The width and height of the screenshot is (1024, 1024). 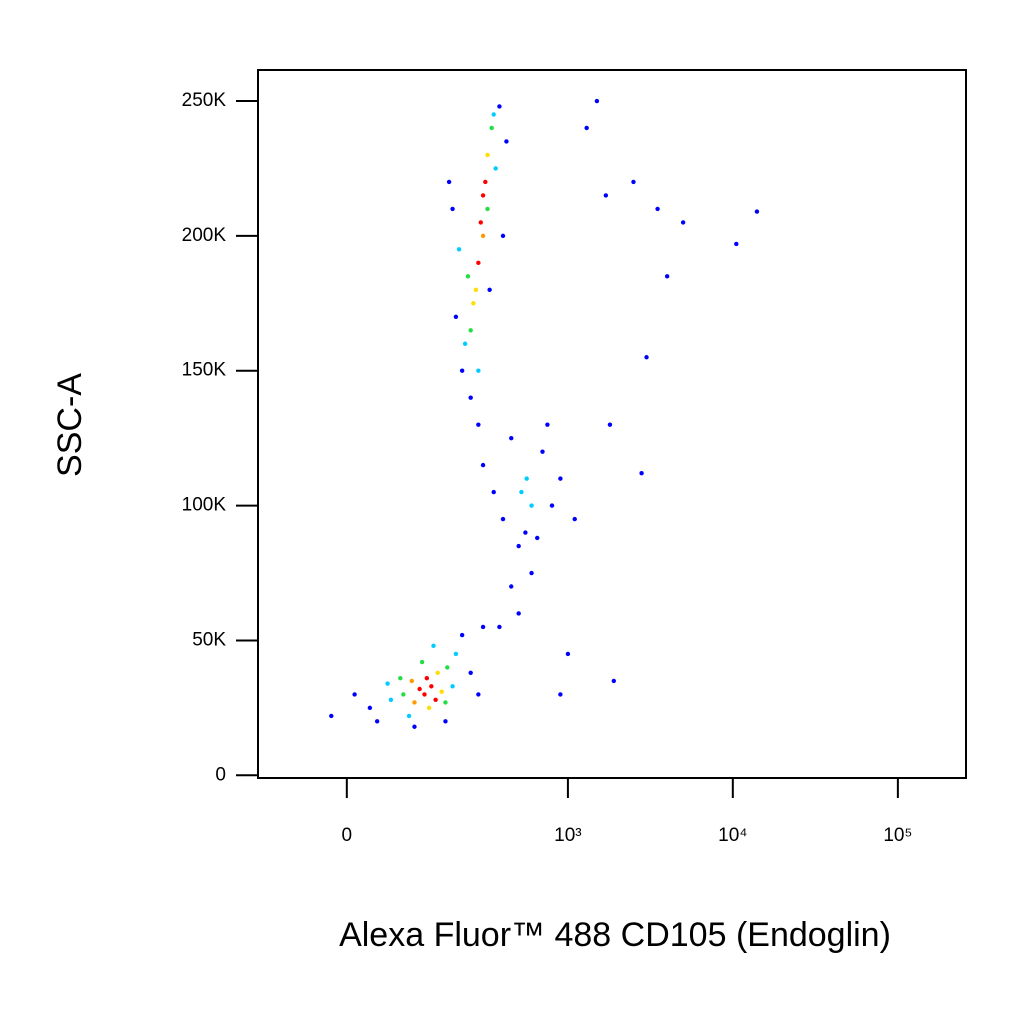 What do you see at coordinates (897, 835) in the screenshot?
I see `x-tick-label: 10⁵` at bounding box center [897, 835].